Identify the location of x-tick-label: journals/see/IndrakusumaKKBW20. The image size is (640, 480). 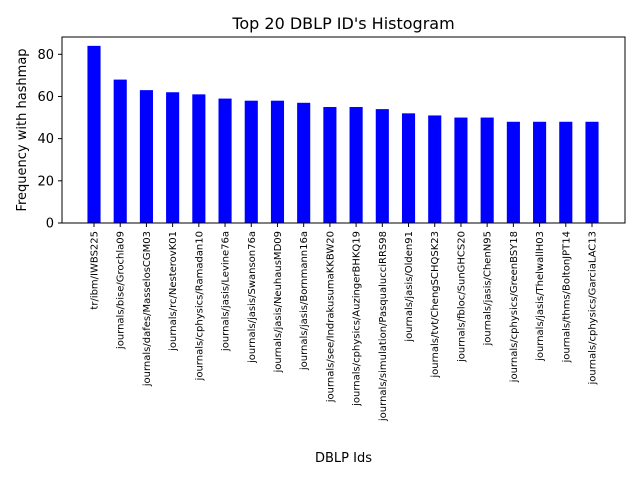
(330, 317).